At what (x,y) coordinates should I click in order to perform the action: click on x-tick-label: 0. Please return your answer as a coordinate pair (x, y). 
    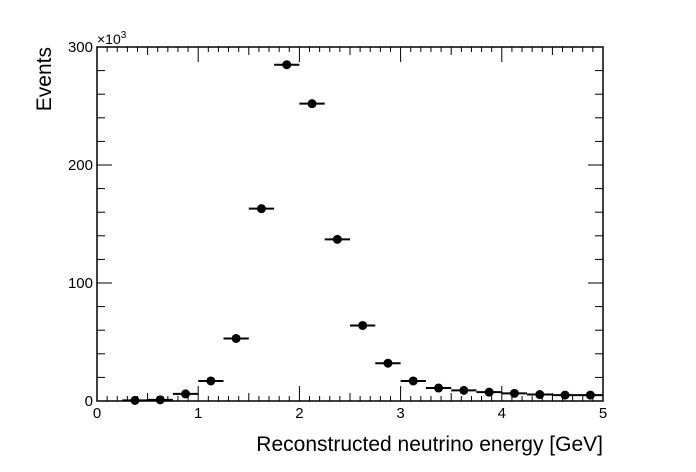
    Looking at the image, I should click on (97, 413).